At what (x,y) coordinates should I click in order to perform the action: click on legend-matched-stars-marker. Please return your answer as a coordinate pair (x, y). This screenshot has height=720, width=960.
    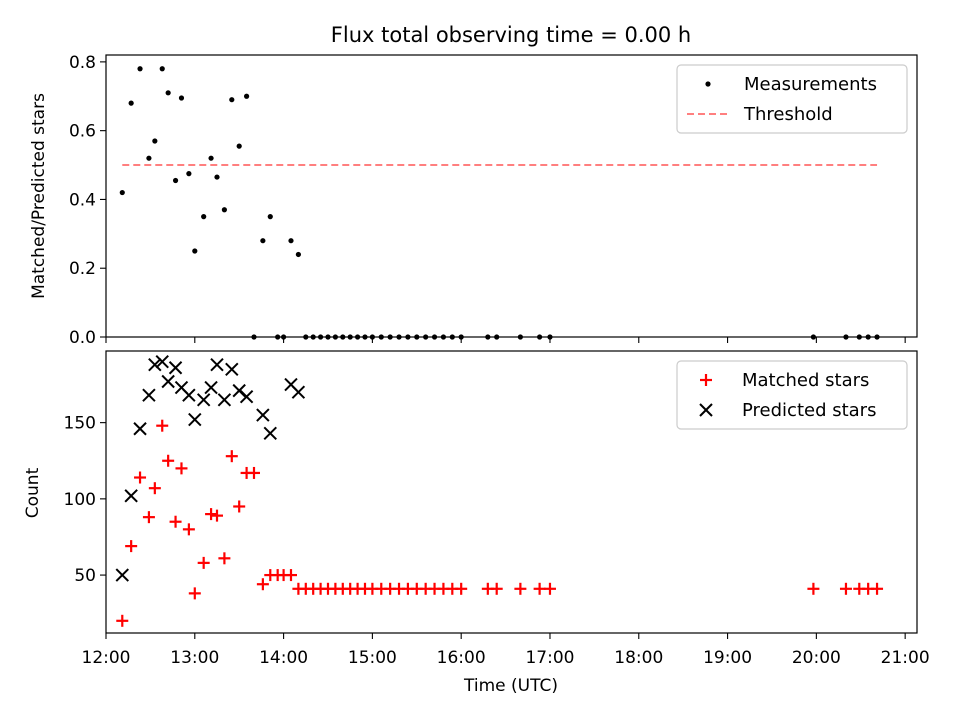
    Looking at the image, I should click on (706, 380).